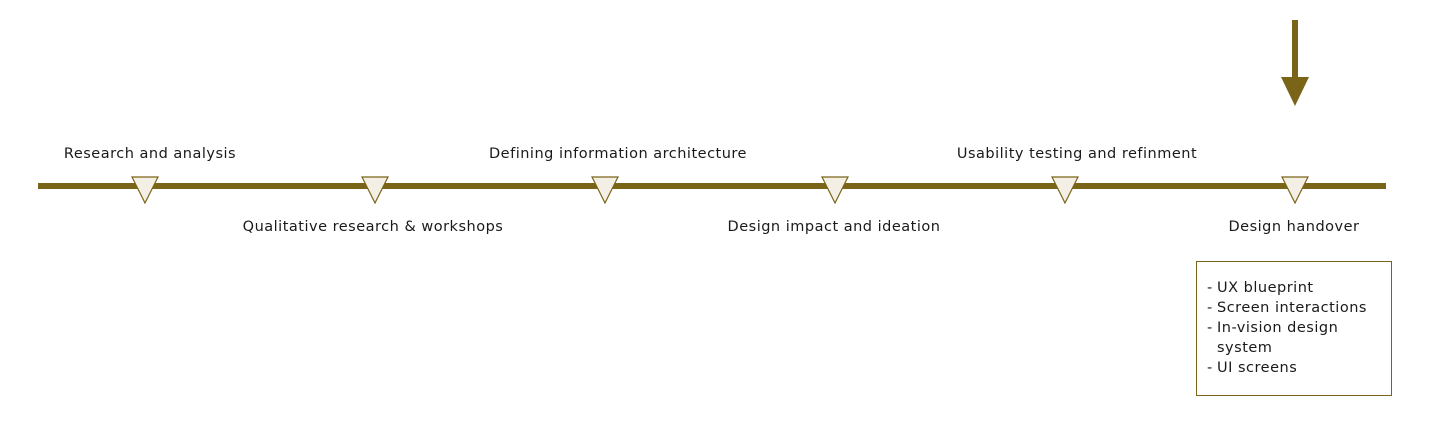 This screenshot has width=1440, height=426. What do you see at coordinates (1295, 64) in the screenshot?
I see `down-arrow-icon` at bounding box center [1295, 64].